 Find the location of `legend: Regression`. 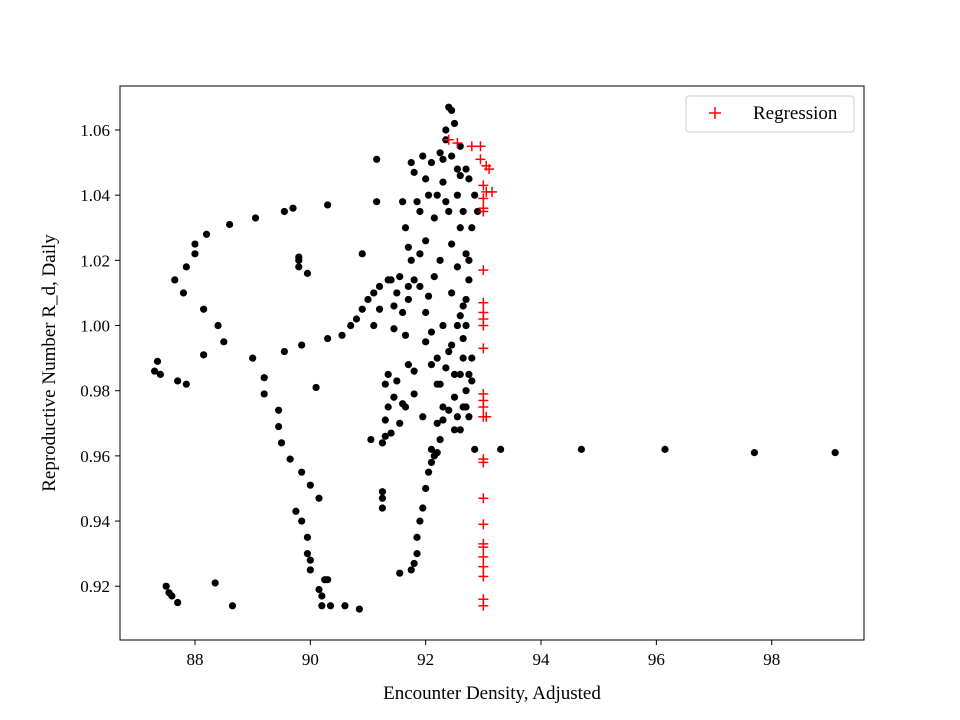

legend: Regression is located at coordinates (770, 114).